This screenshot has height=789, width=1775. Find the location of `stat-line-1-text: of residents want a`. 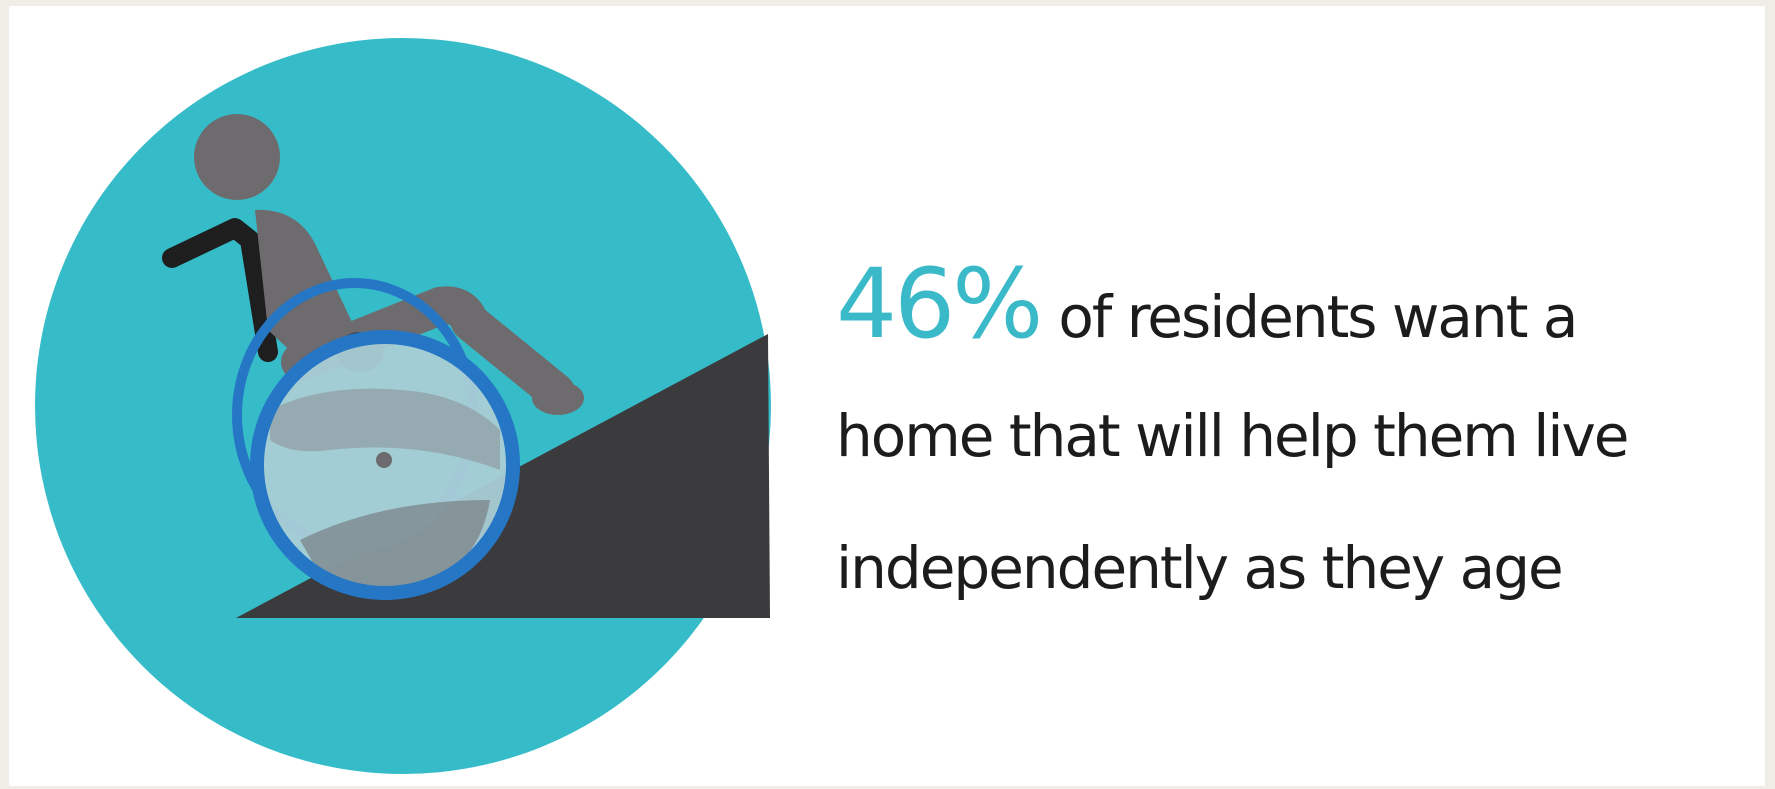

stat-line-1-text: of residents want a is located at coordinates (1318, 317).